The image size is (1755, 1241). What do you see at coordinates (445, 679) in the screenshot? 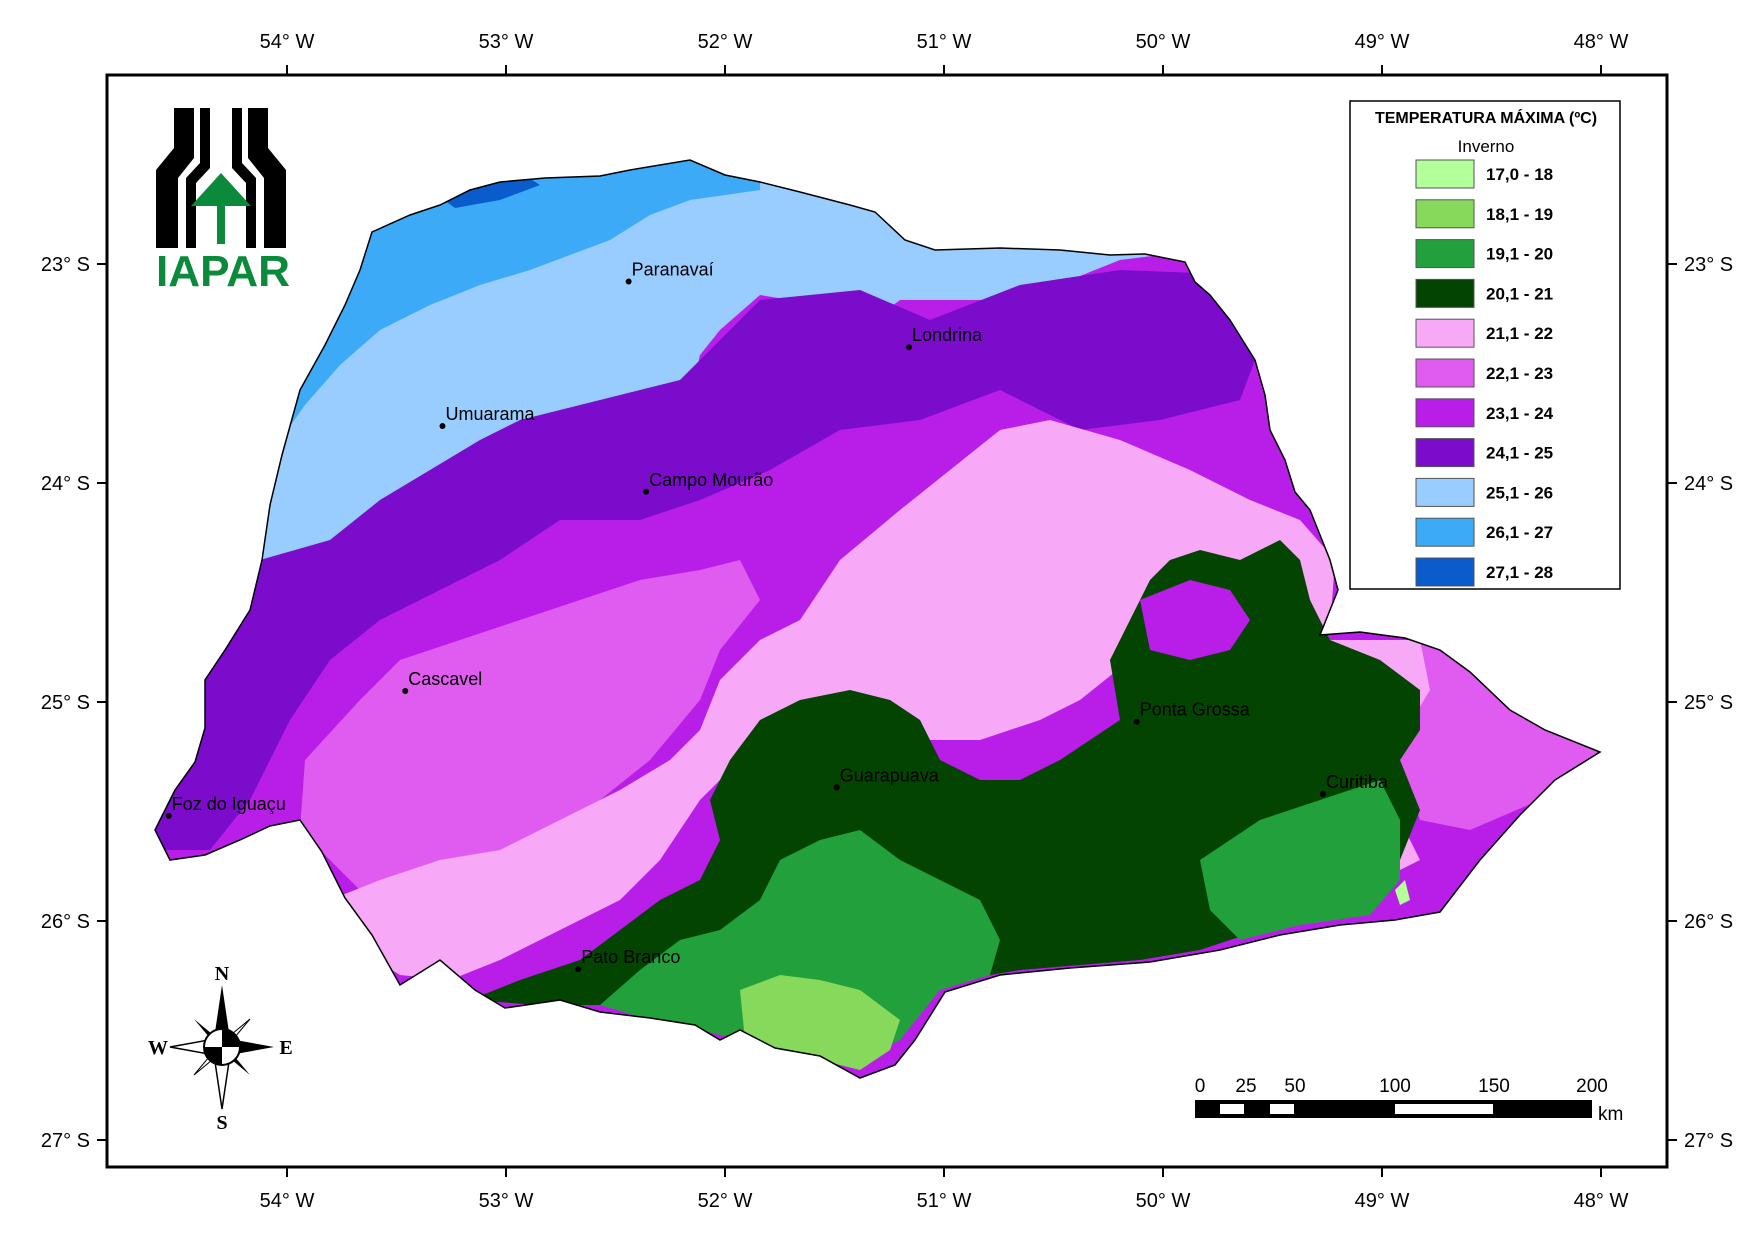
I see `city-label: Cascavel` at bounding box center [445, 679].